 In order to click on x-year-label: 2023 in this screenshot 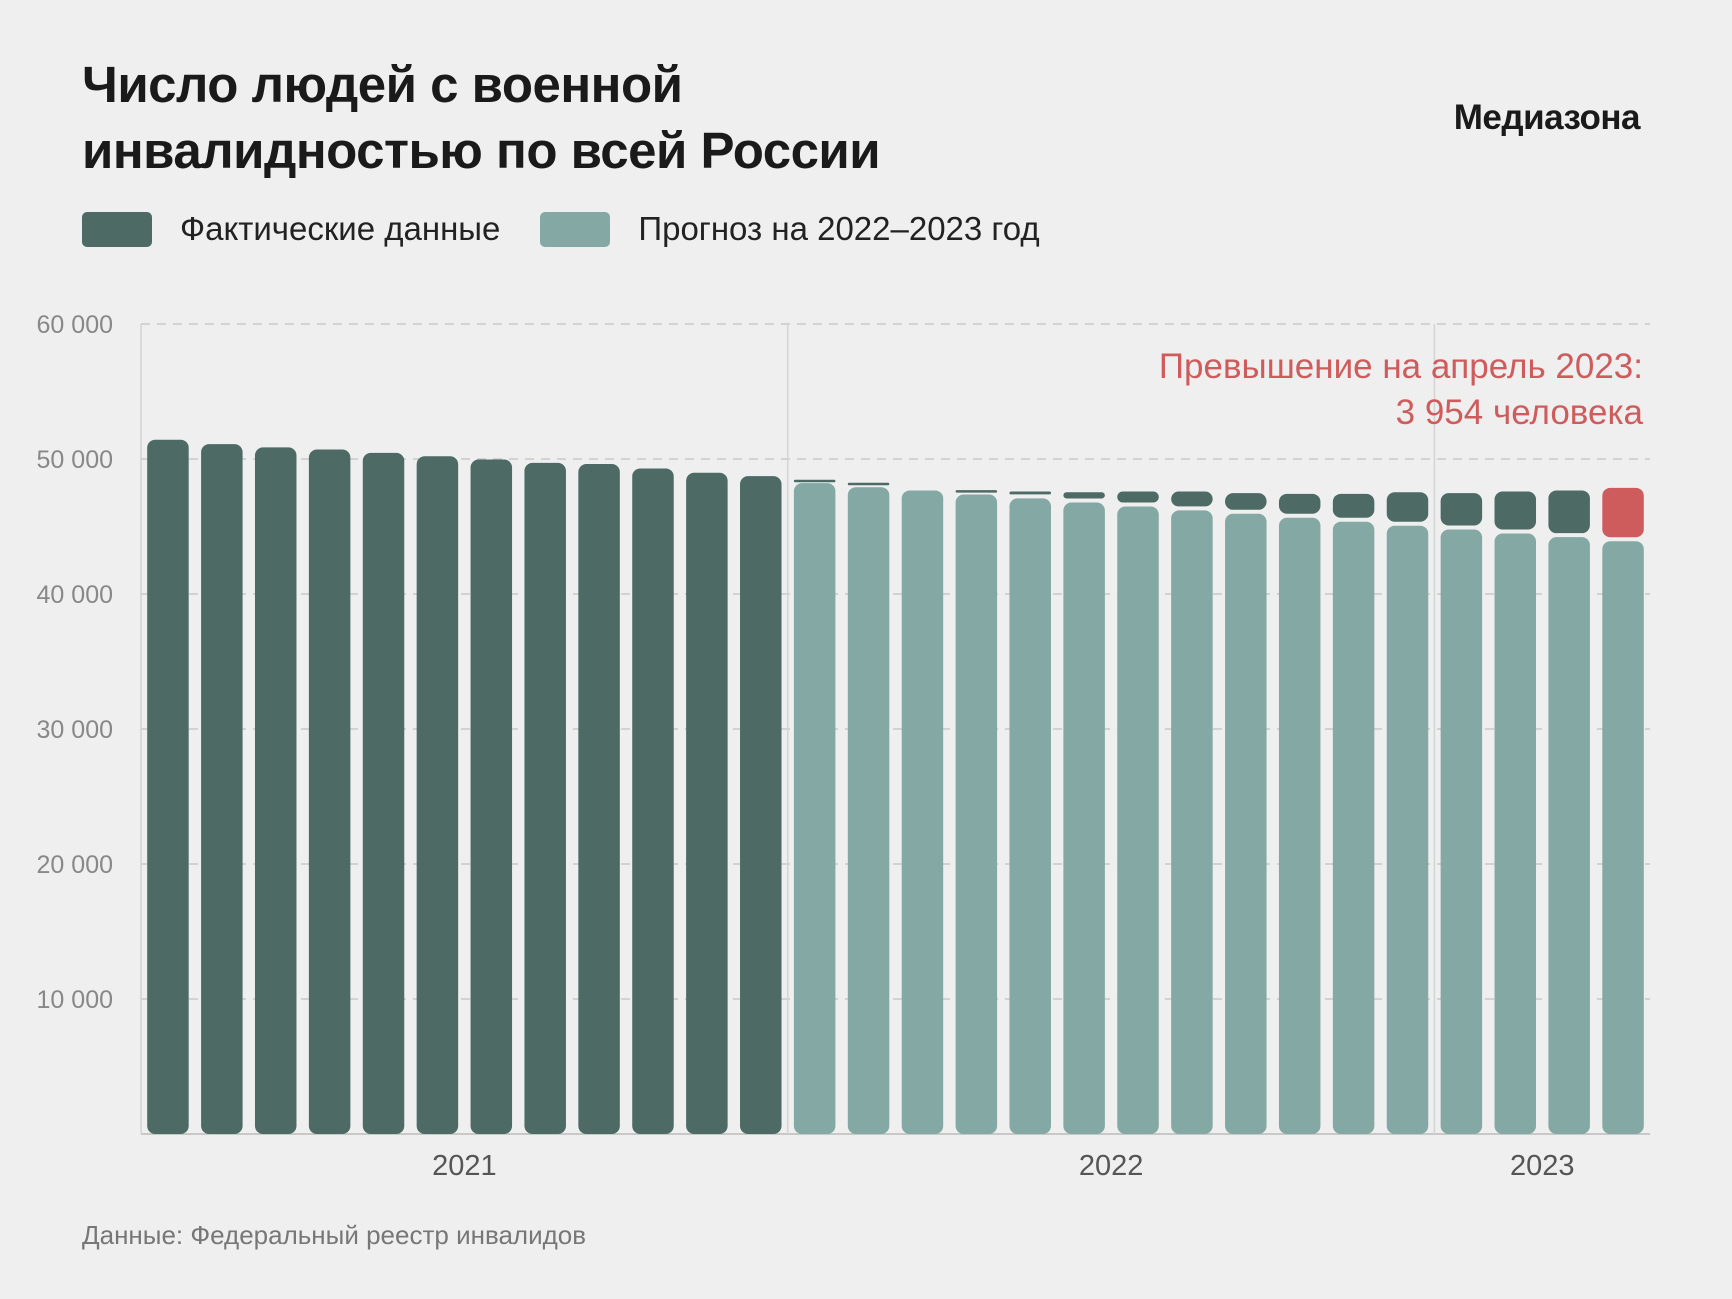, I will do `click(1542, 1166)`.